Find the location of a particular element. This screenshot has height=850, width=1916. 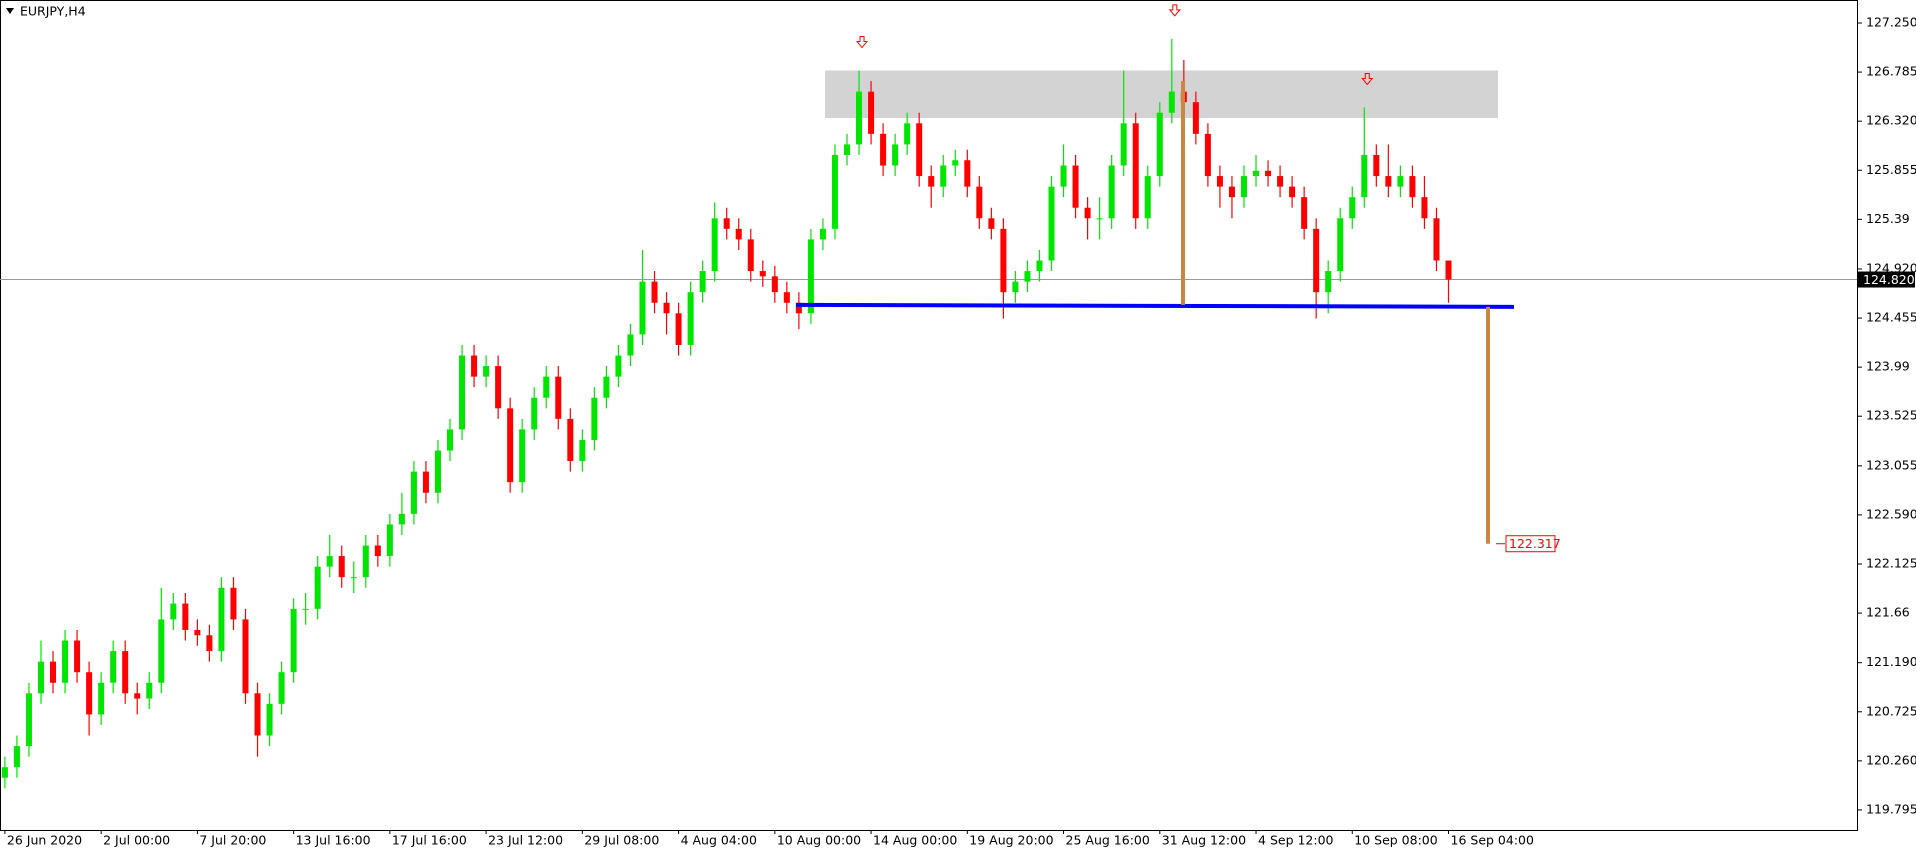

y-tick-label: 126.320 is located at coordinates (1891, 120).